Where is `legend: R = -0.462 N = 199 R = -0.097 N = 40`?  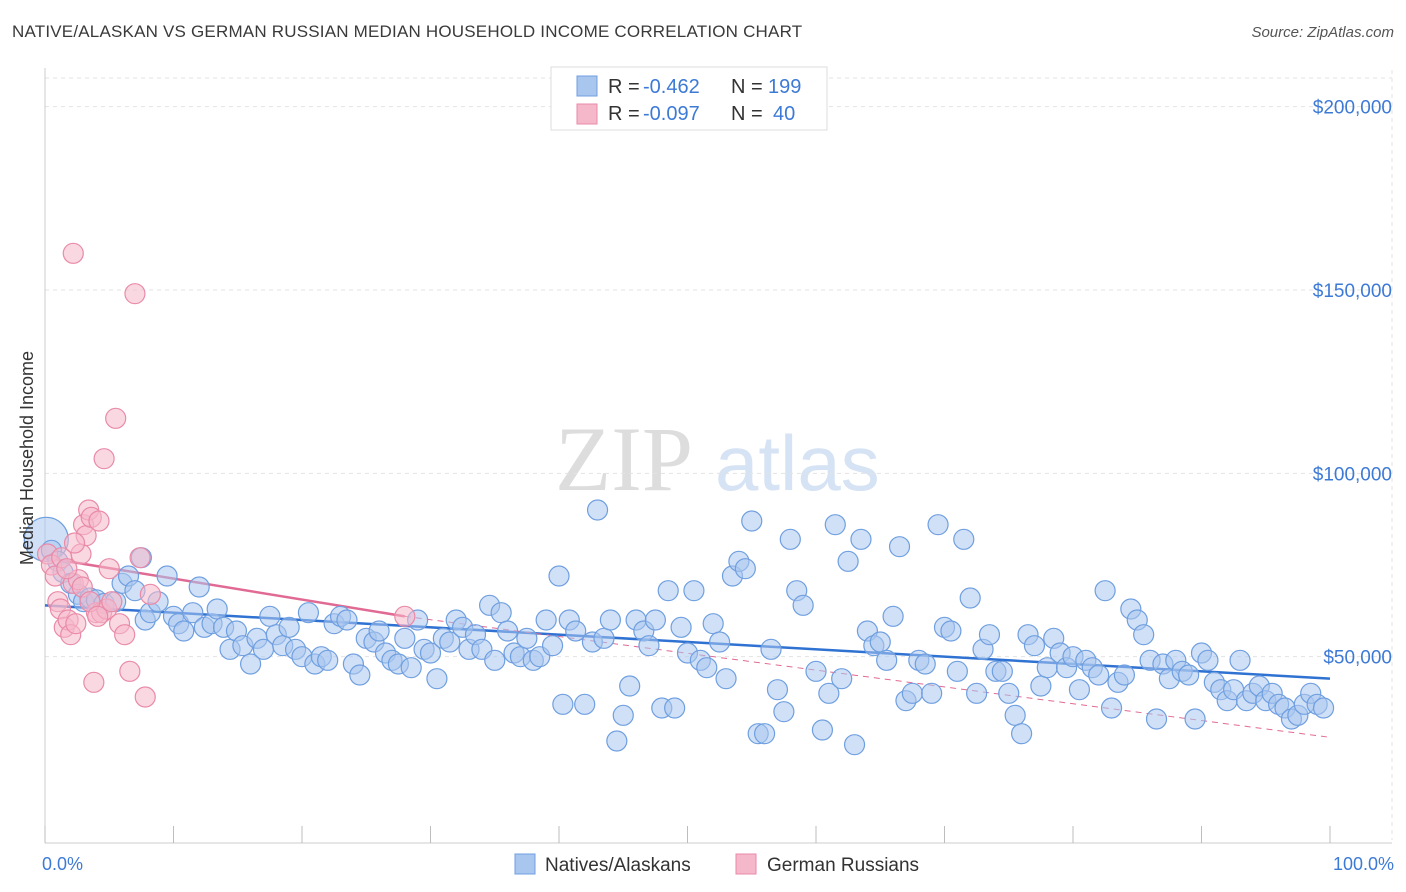
legend: R = -0.462 N = 199 R = -0.097 N = 40 is located at coordinates (689, 98).